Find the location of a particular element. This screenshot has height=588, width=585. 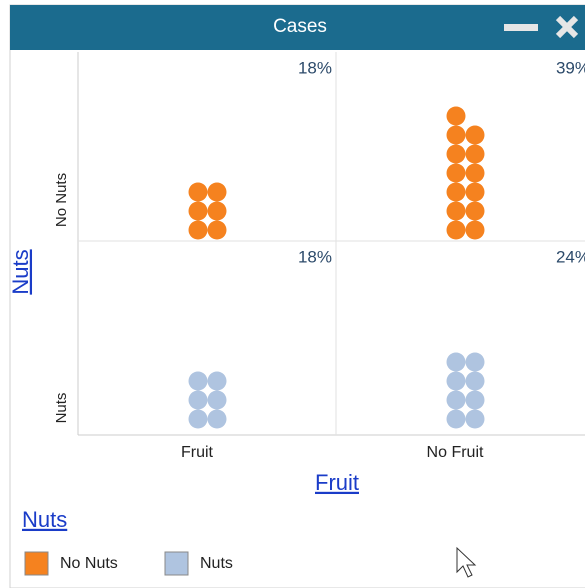

x-axis-title: Fruit is located at coordinates (337, 482).